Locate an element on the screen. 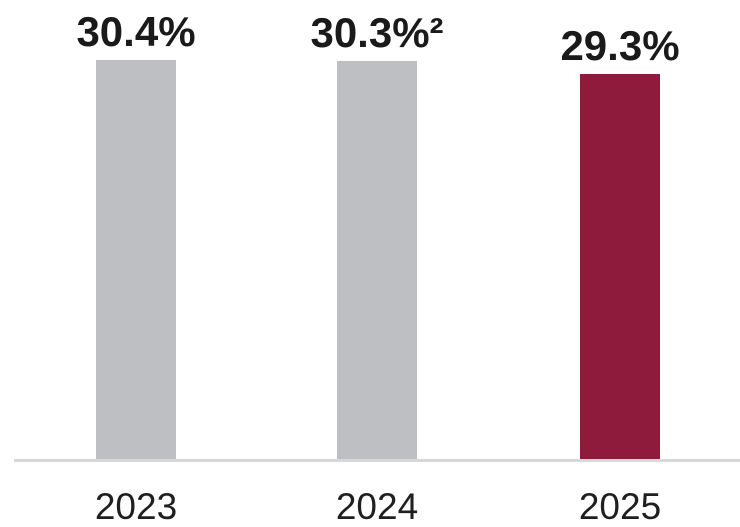 The height and width of the screenshot is (527, 740). x-axis-baseline is located at coordinates (377, 460).